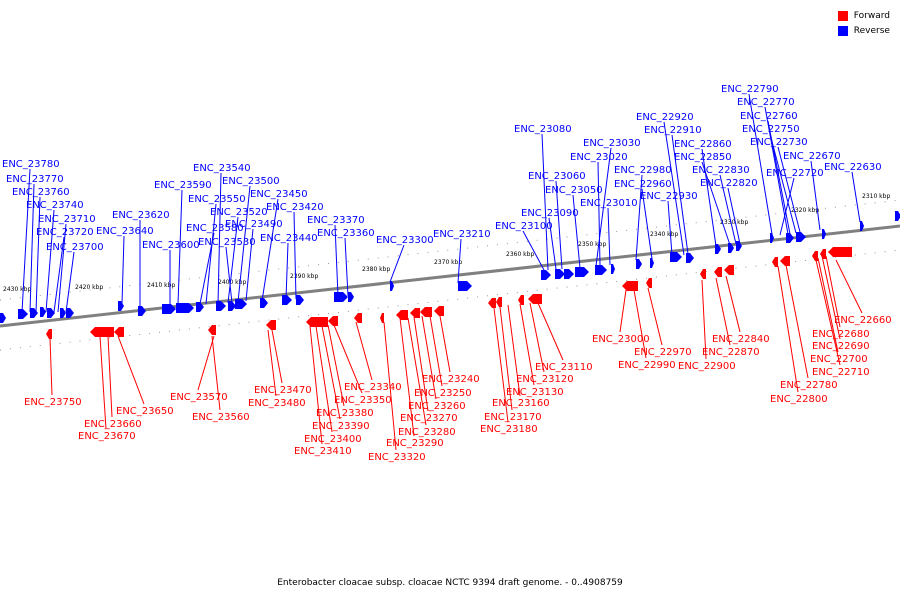 The height and width of the screenshot is (600, 900). What do you see at coordinates (513, 417) in the screenshot?
I see `forward-gene-label: ENC_23170` at bounding box center [513, 417].